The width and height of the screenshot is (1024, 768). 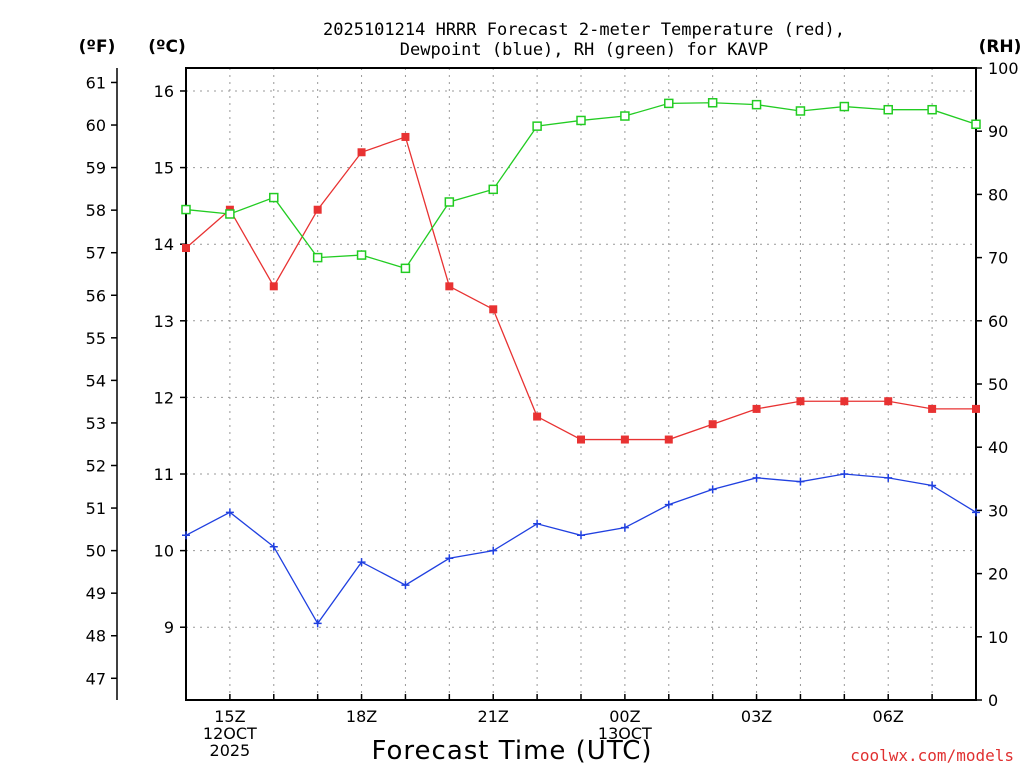 I want to click on rh-tick-label: 0, so click(x=993, y=700).